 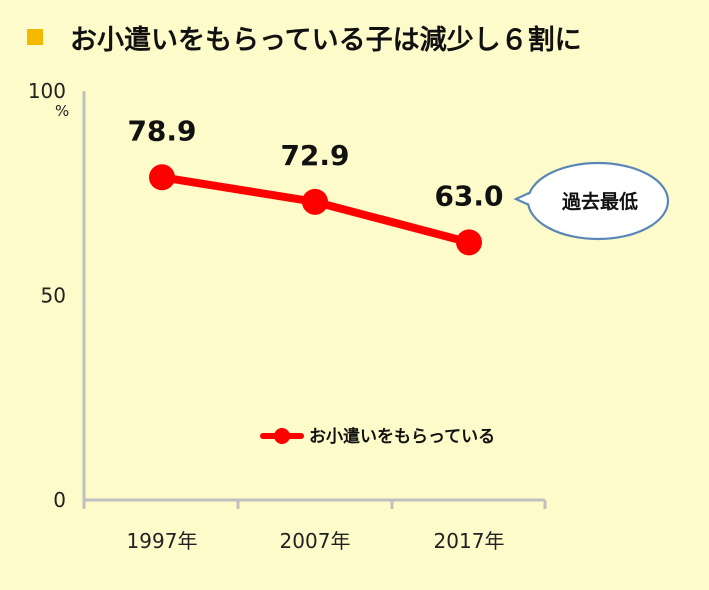 What do you see at coordinates (314, 155) in the screenshot?
I see `data-label-2007: 72.9` at bounding box center [314, 155].